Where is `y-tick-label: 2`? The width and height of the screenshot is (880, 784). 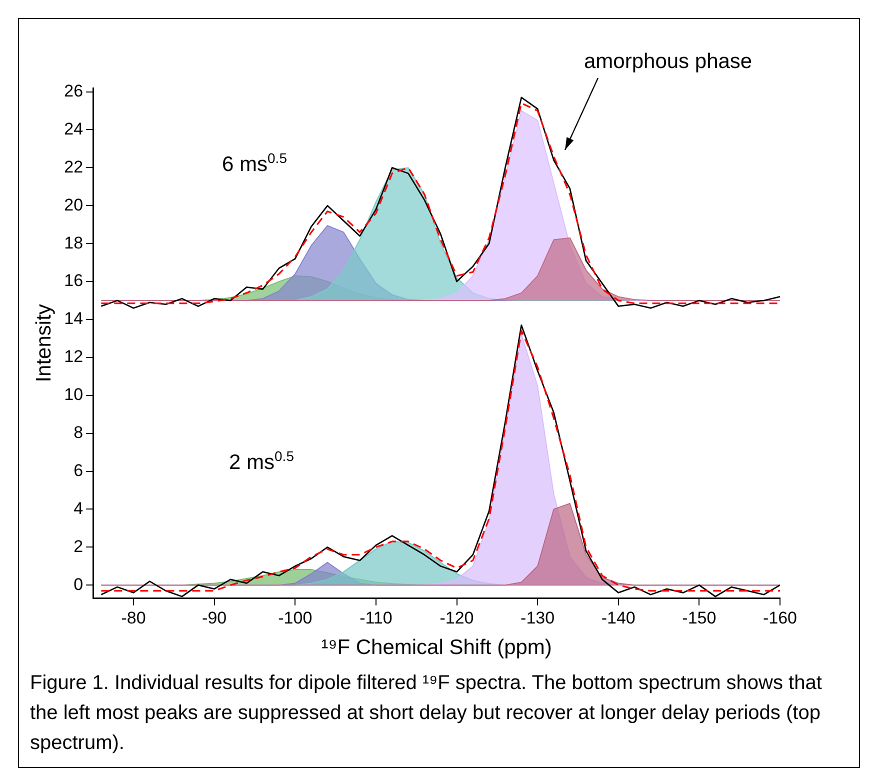
y-tick-label: 2 is located at coordinates (79, 546).